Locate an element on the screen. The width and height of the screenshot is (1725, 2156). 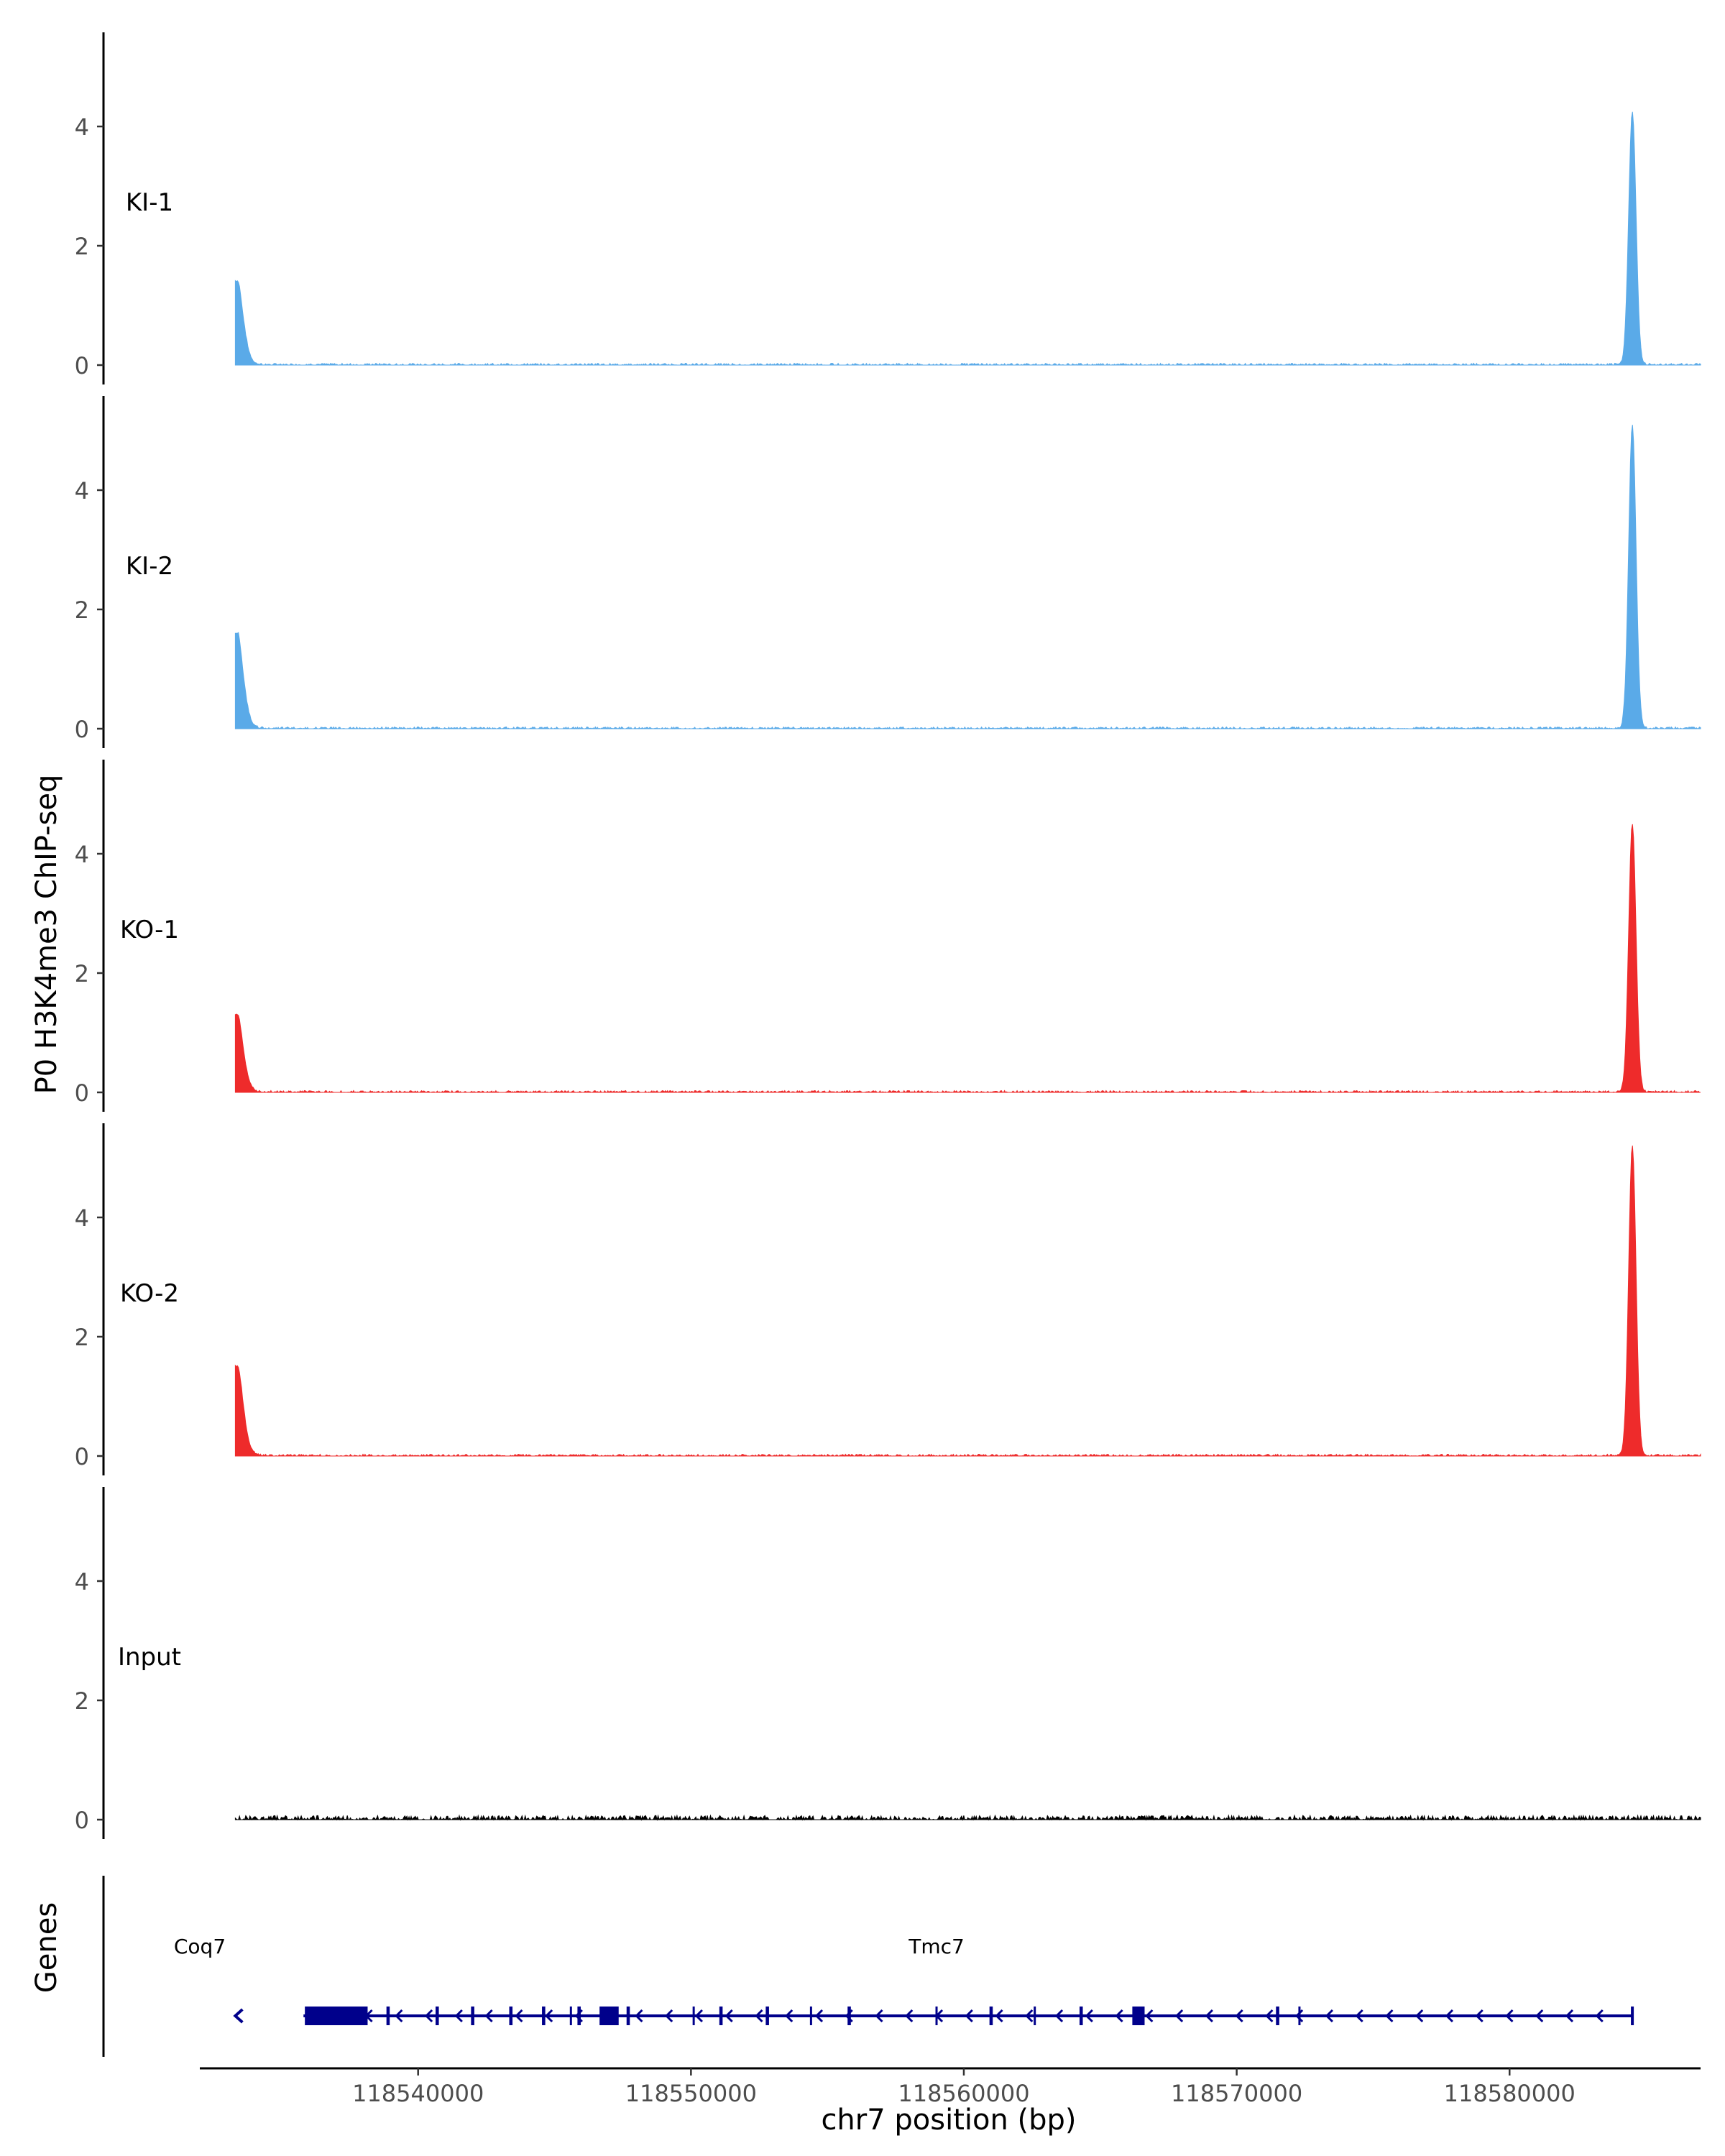
x-axis-title: chr7 position (bp) is located at coordinates (948, 2120).